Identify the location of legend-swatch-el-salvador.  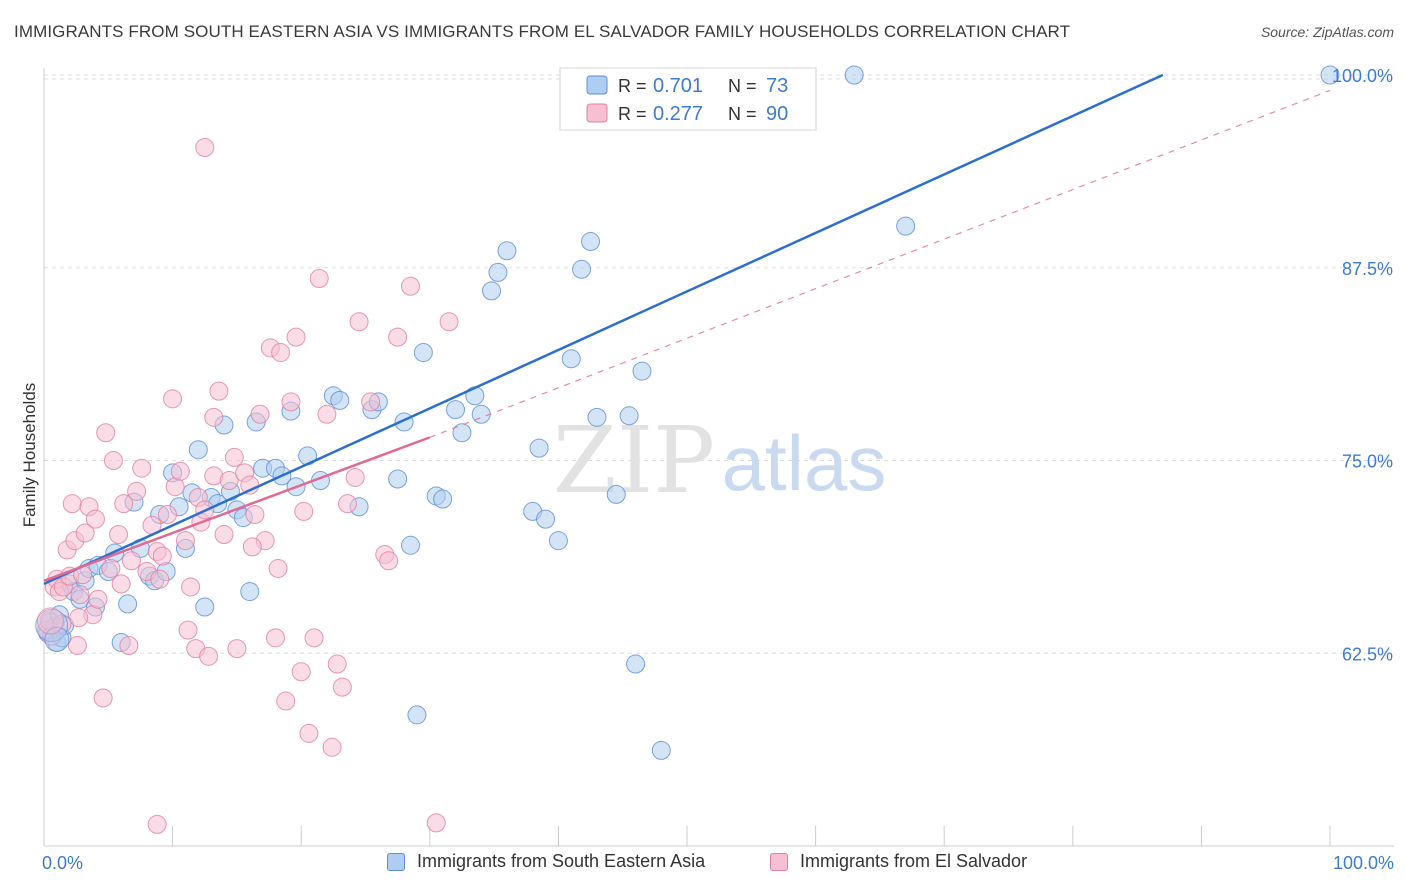
(779, 861).